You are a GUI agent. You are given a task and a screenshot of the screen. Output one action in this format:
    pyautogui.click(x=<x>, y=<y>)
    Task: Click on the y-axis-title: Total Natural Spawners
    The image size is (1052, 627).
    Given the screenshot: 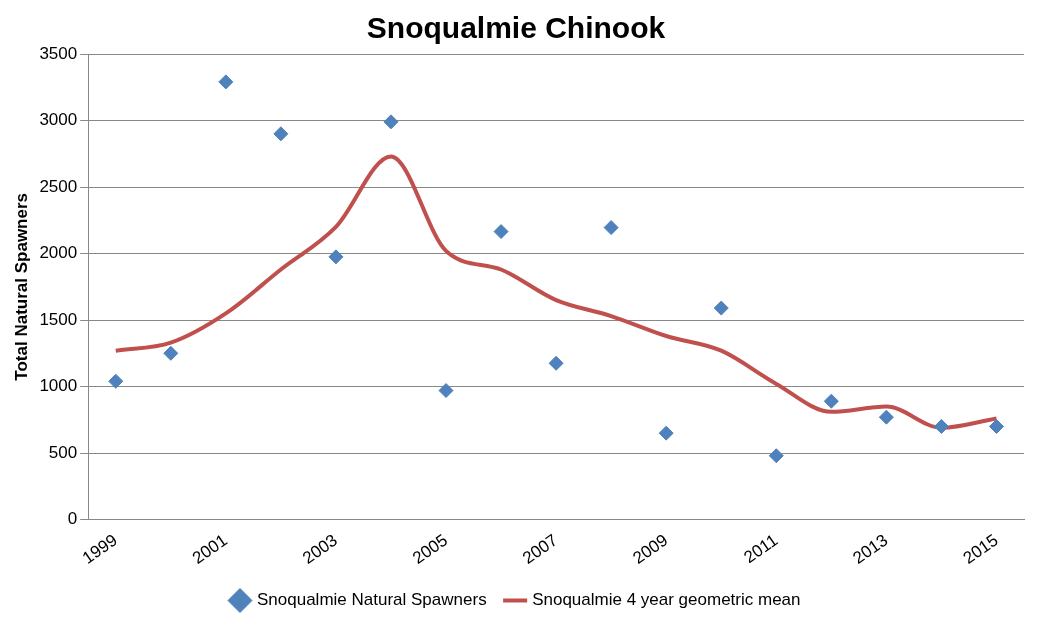 What is the action you would take?
    pyautogui.click(x=21, y=286)
    